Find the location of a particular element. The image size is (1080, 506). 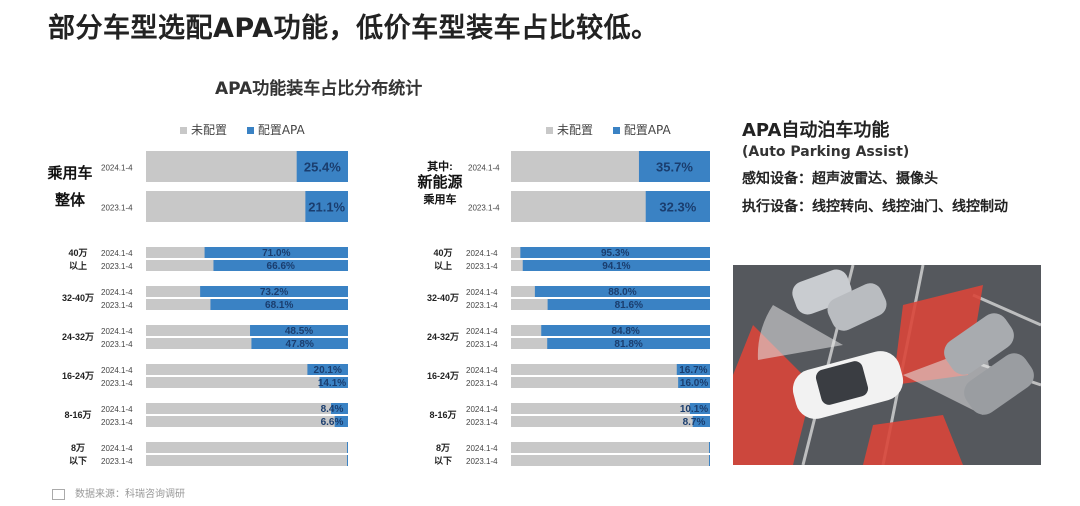

value-label: 10.1% is located at coordinates (694, 409).